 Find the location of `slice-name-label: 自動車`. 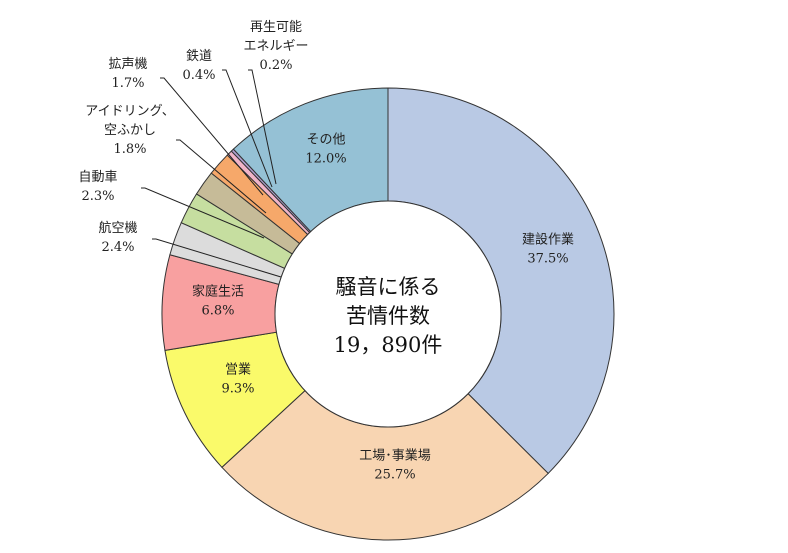

slice-name-label: 自動車 is located at coordinates (97, 177).